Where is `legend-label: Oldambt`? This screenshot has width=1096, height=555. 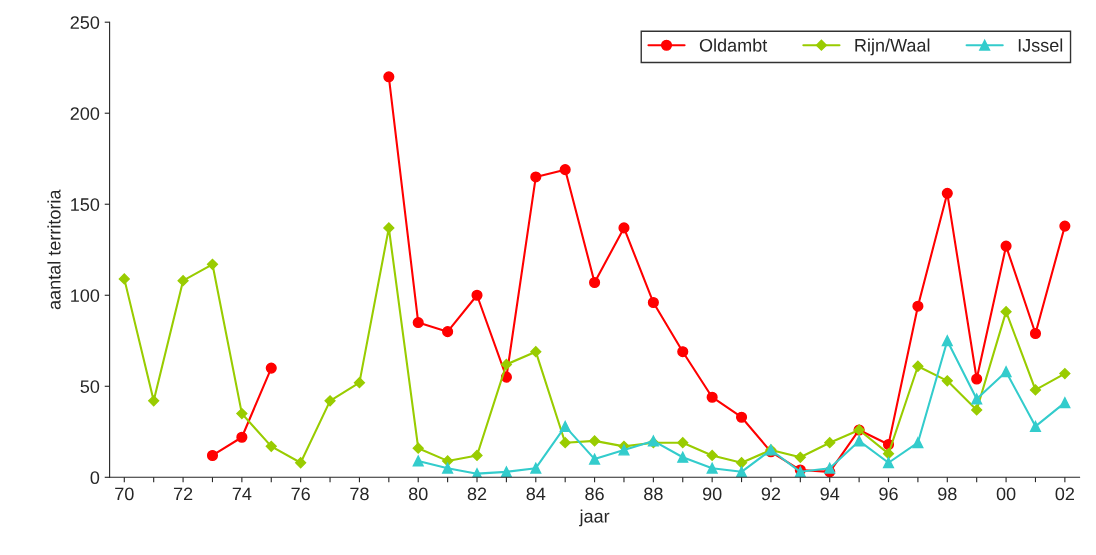
legend-label: Oldambt is located at coordinates (733, 45).